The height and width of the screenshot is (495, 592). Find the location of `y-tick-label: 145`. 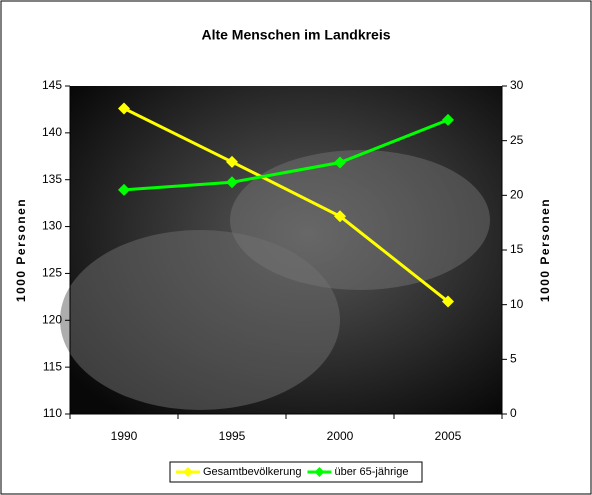

y-tick-label: 145 is located at coordinates (52, 85).